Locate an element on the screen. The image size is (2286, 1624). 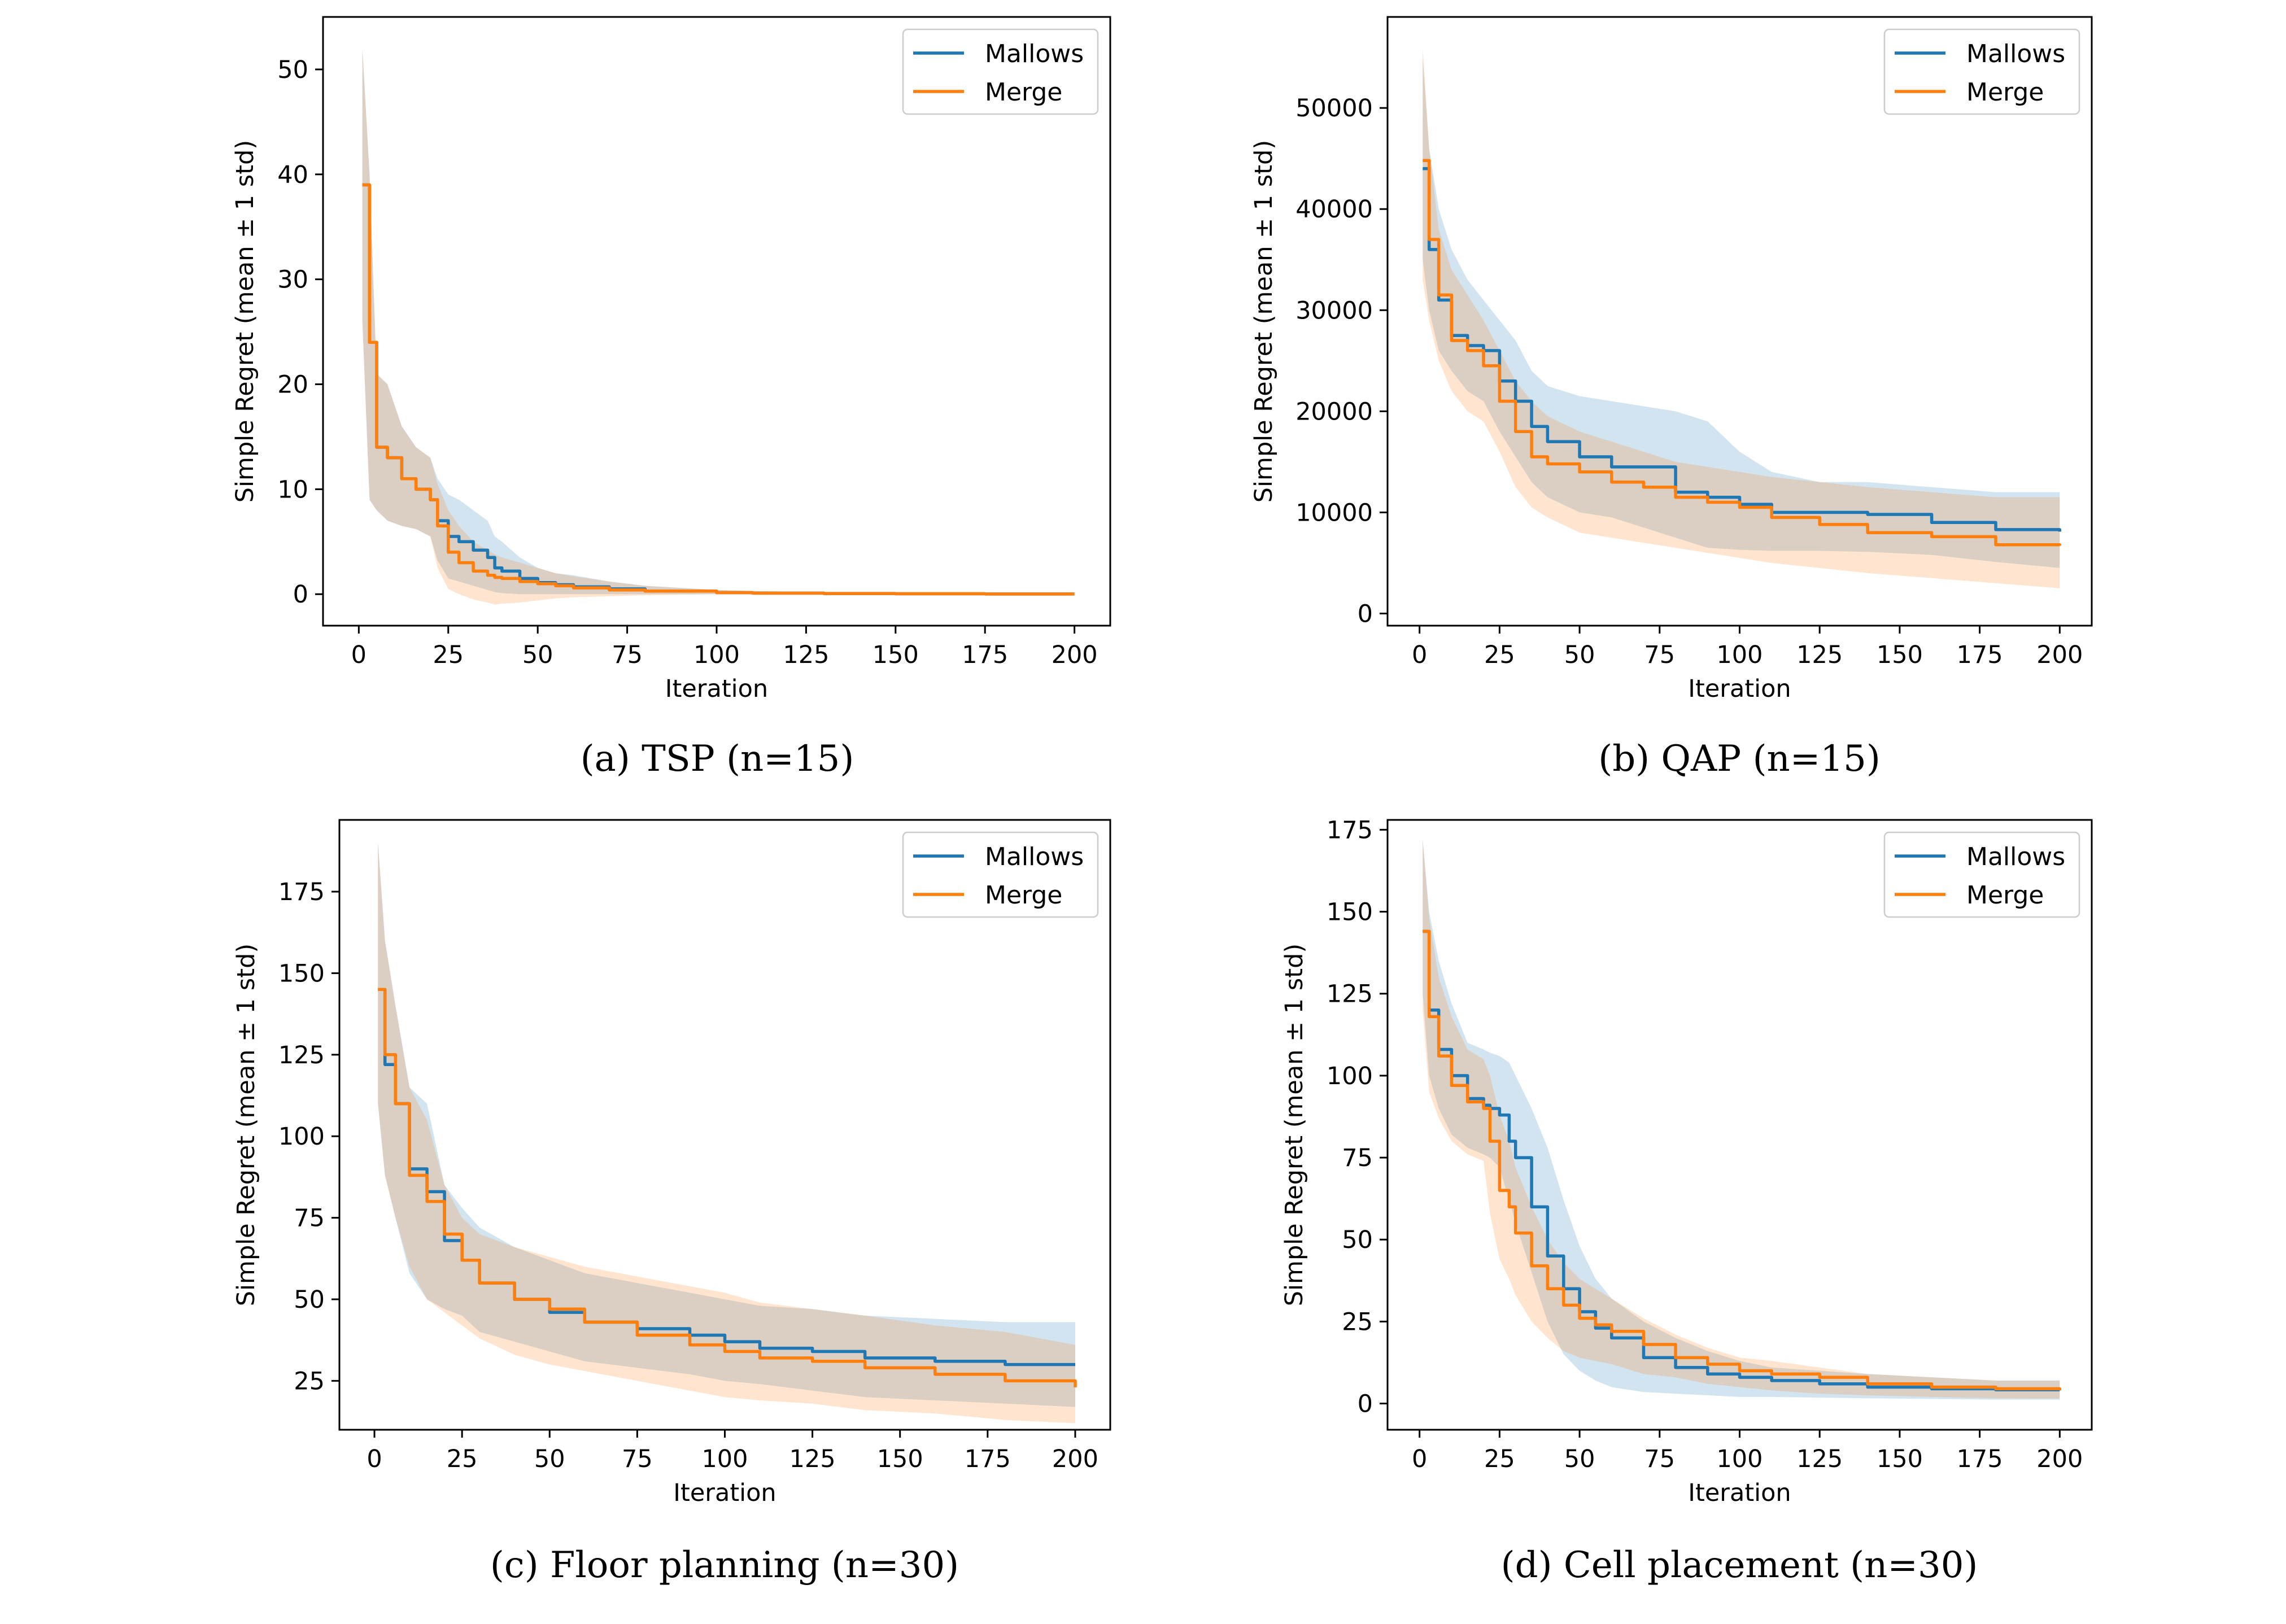
y-tick-label: 125 is located at coordinates (301, 1055).